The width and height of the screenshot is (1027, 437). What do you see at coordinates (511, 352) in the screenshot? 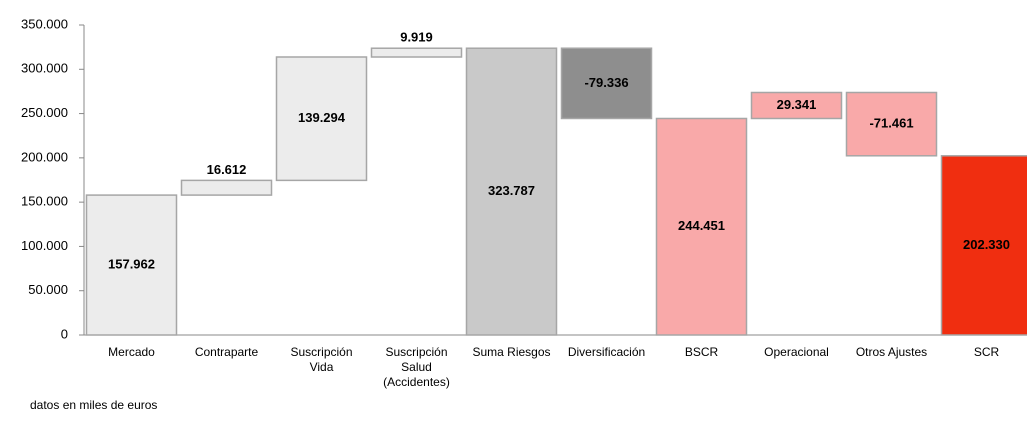
I see `x-tick-label: Suma Riesgos` at bounding box center [511, 352].